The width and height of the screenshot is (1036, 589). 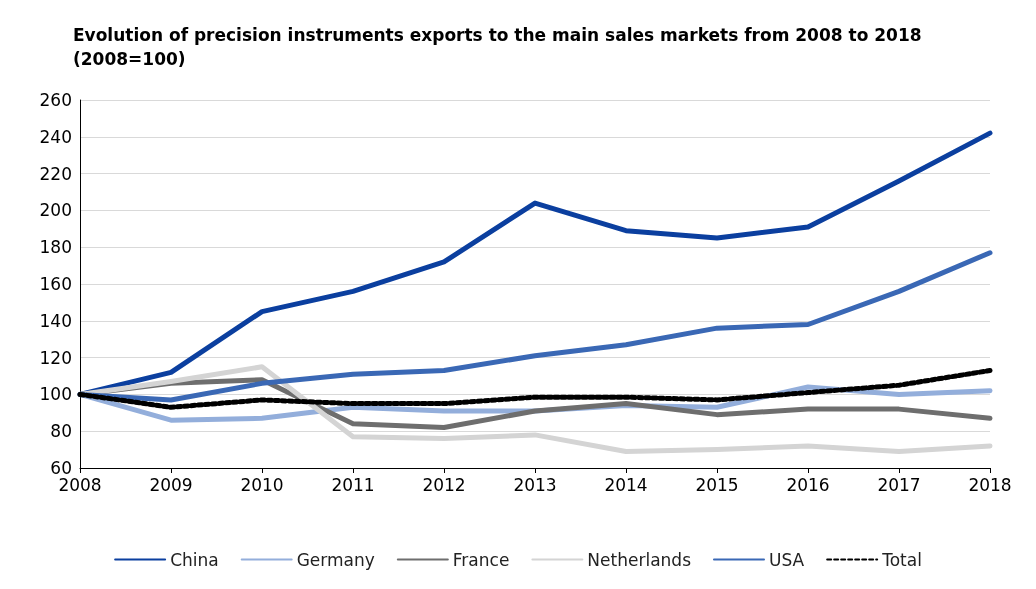 What do you see at coordinates (55, 357) in the screenshot?
I see `y-tick-label: 120` at bounding box center [55, 357].